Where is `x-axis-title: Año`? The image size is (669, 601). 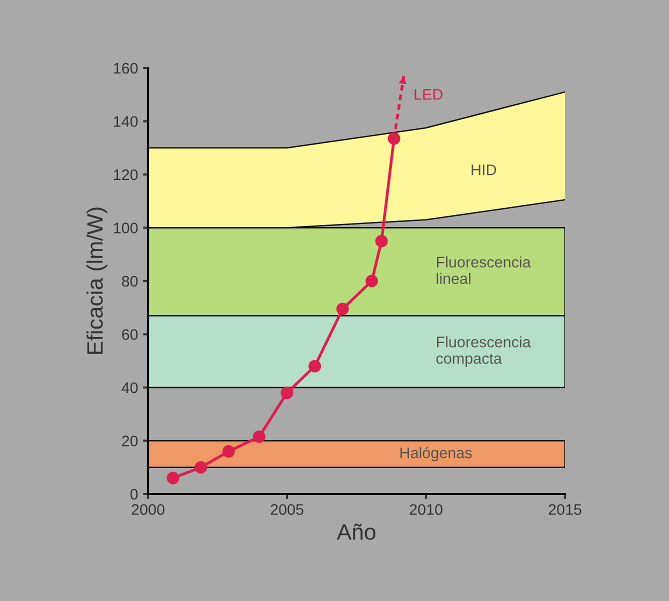
x-axis-title: Año is located at coordinates (356, 532).